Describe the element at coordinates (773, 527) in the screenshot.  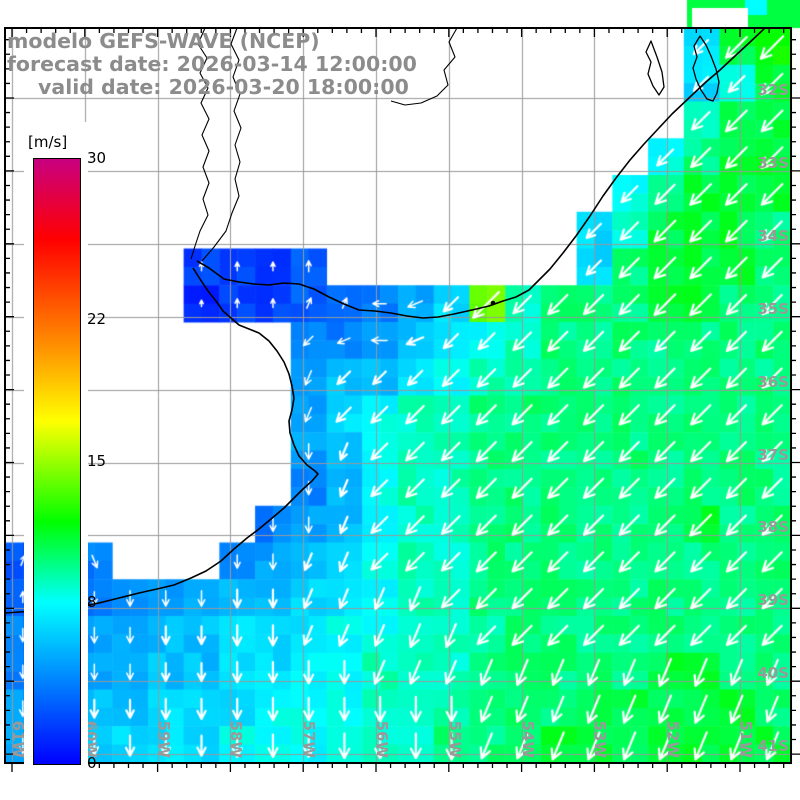
I see `lat-label: 38S` at that location.